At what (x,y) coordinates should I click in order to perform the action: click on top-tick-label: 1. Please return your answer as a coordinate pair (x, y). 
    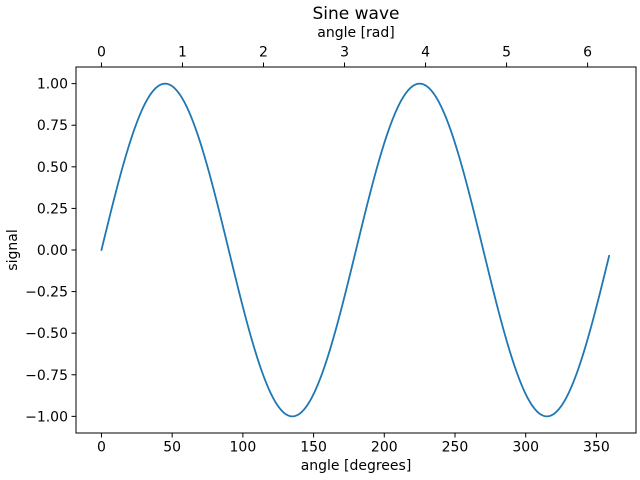
    Looking at the image, I should click on (182, 53).